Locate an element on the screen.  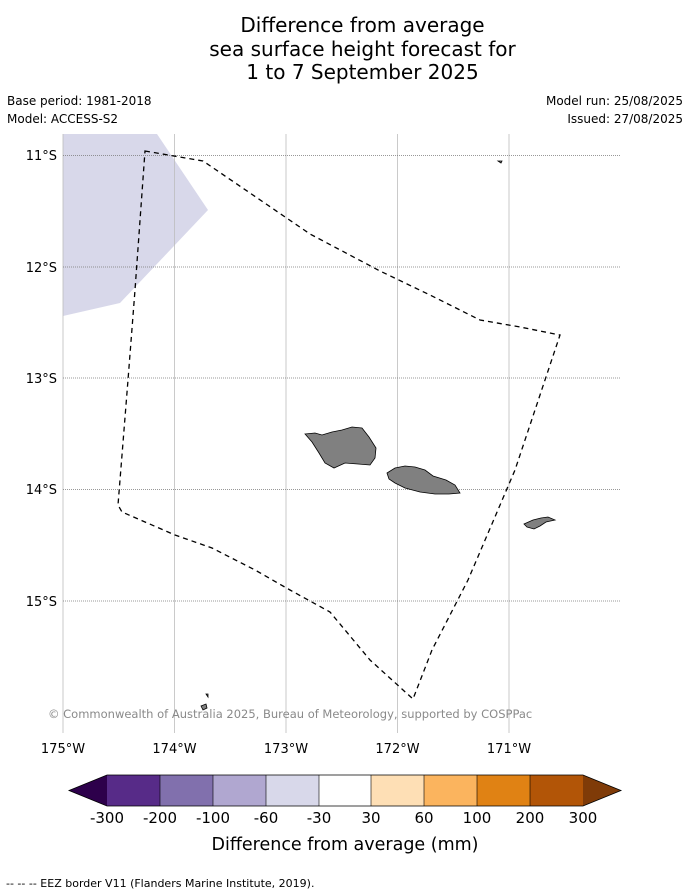
colorbar-tick: 300 is located at coordinates (583, 818).